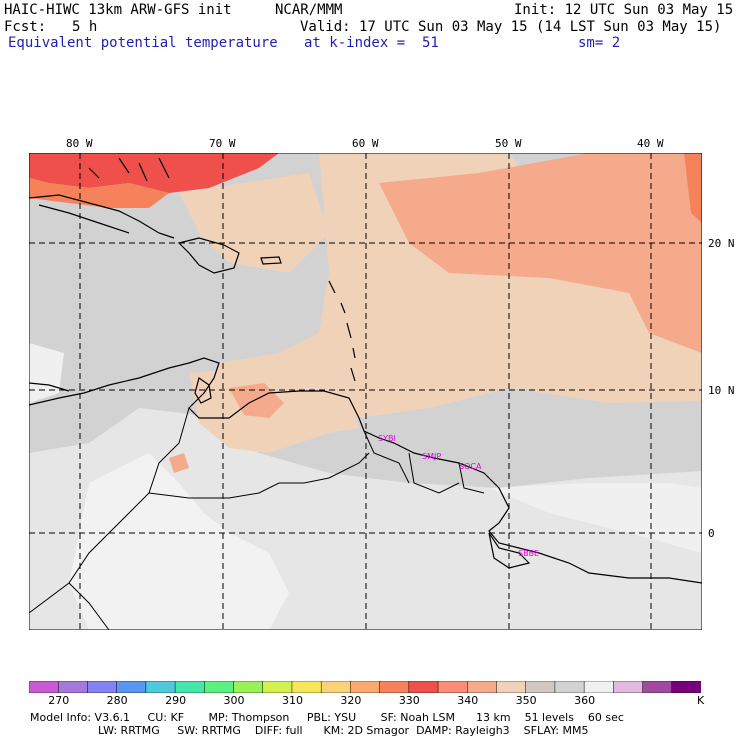 The image size is (740, 740). What do you see at coordinates (25, 27) in the screenshot?
I see `forecast-label: Fcst:` at bounding box center [25, 27].